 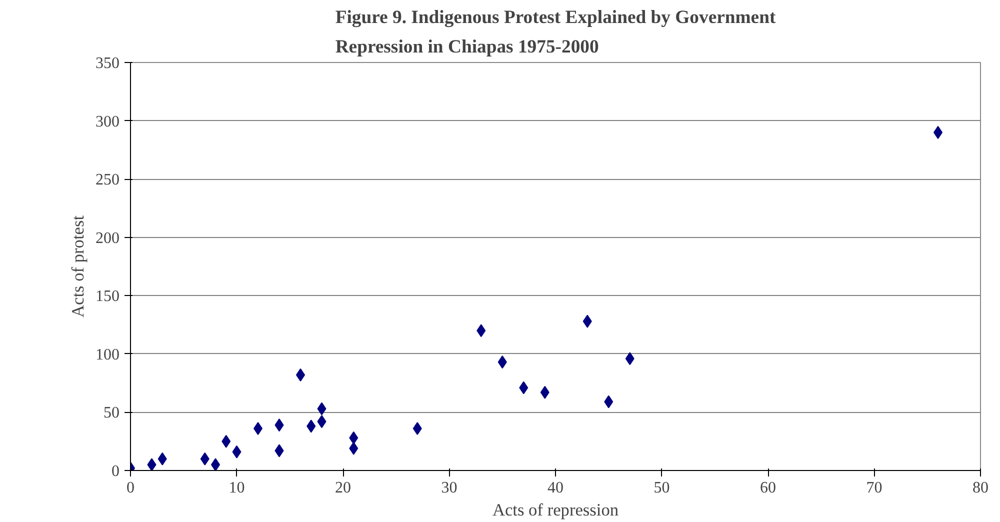 What do you see at coordinates (108, 63) in the screenshot?
I see `y-tick-label: 350` at bounding box center [108, 63].